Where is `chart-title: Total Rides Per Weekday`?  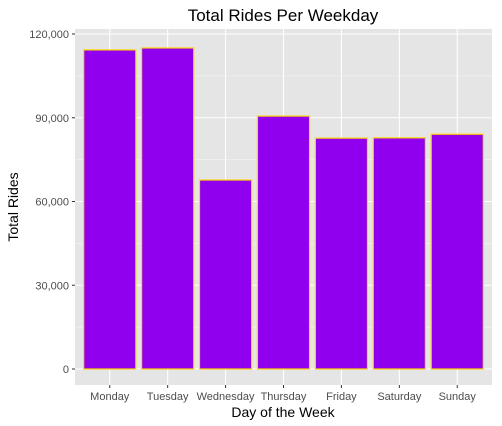
chart-title: Total Rides Per Weekday is located at coordinates (283, 15).